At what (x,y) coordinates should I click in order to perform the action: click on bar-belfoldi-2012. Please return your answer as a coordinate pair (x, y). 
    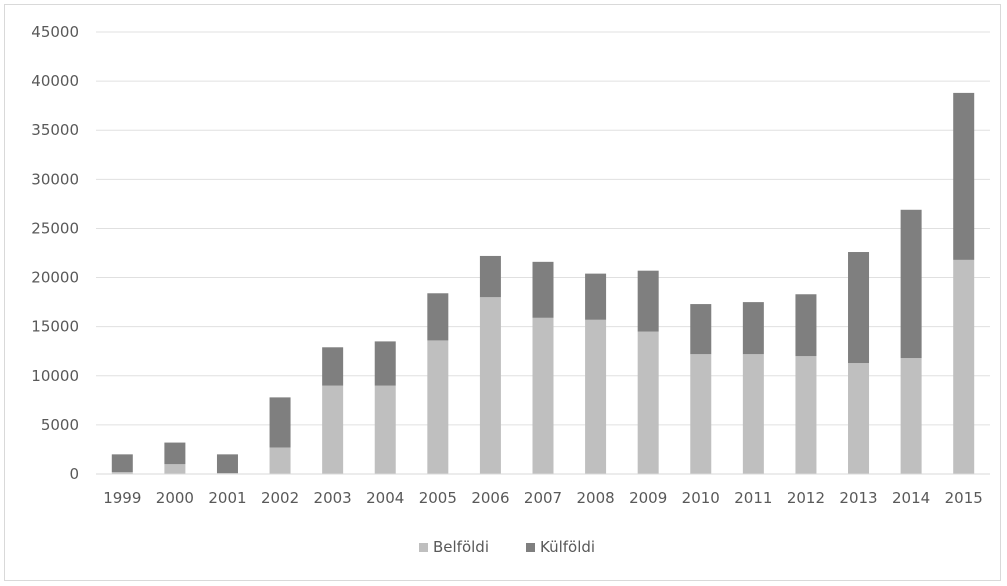
    Looking at the image, I should click on (806, 415).